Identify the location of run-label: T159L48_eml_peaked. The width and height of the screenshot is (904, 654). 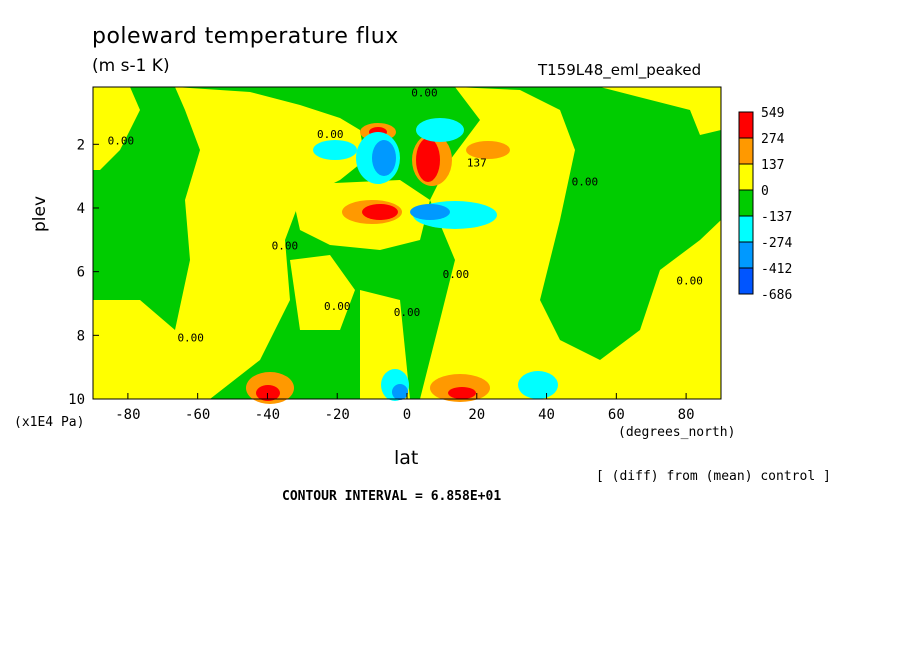
(620, 70).